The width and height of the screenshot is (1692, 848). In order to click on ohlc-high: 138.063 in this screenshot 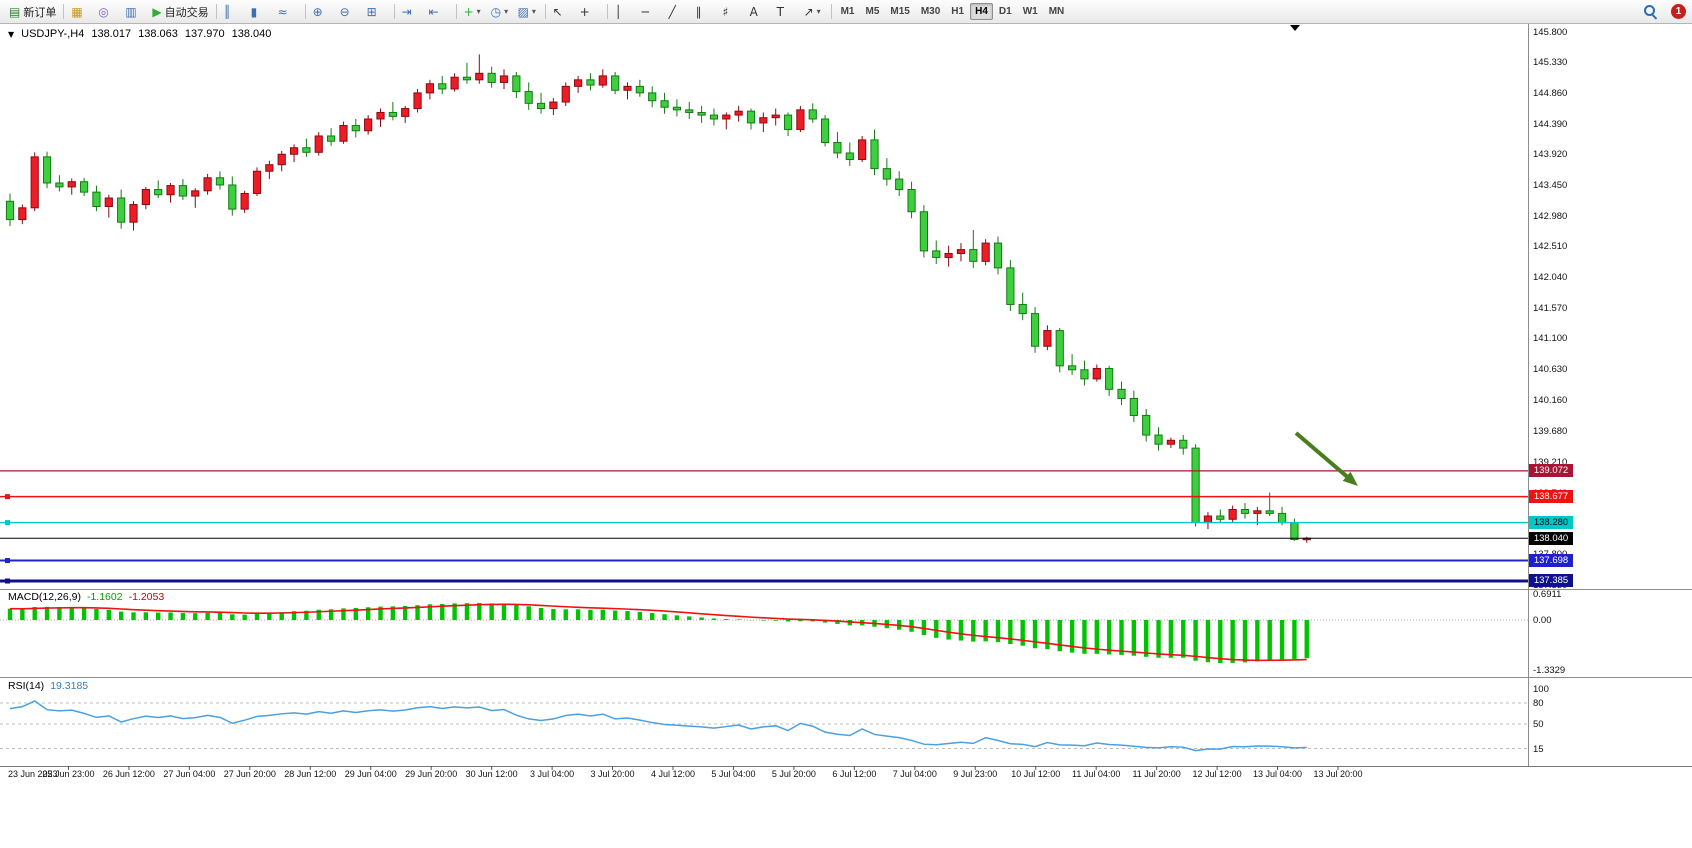, I will do `click(158, 34)`.